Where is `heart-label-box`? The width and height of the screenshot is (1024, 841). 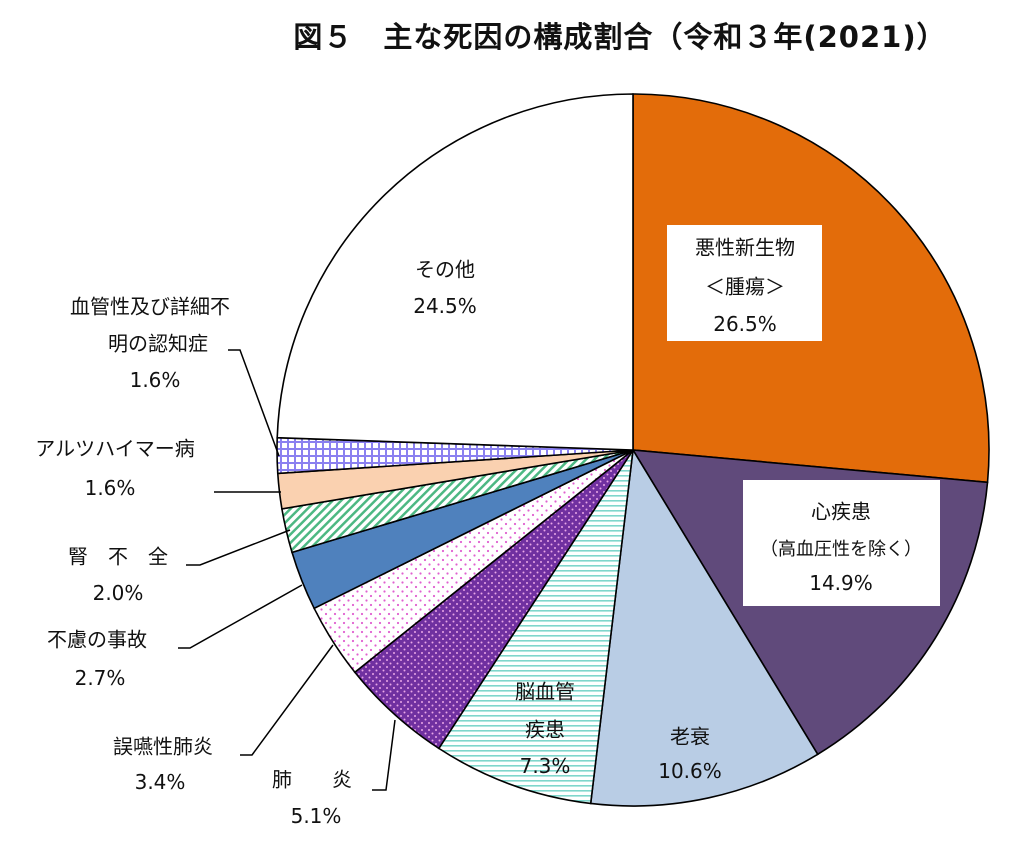
heart-label-box is located at coordinates (841, 543).